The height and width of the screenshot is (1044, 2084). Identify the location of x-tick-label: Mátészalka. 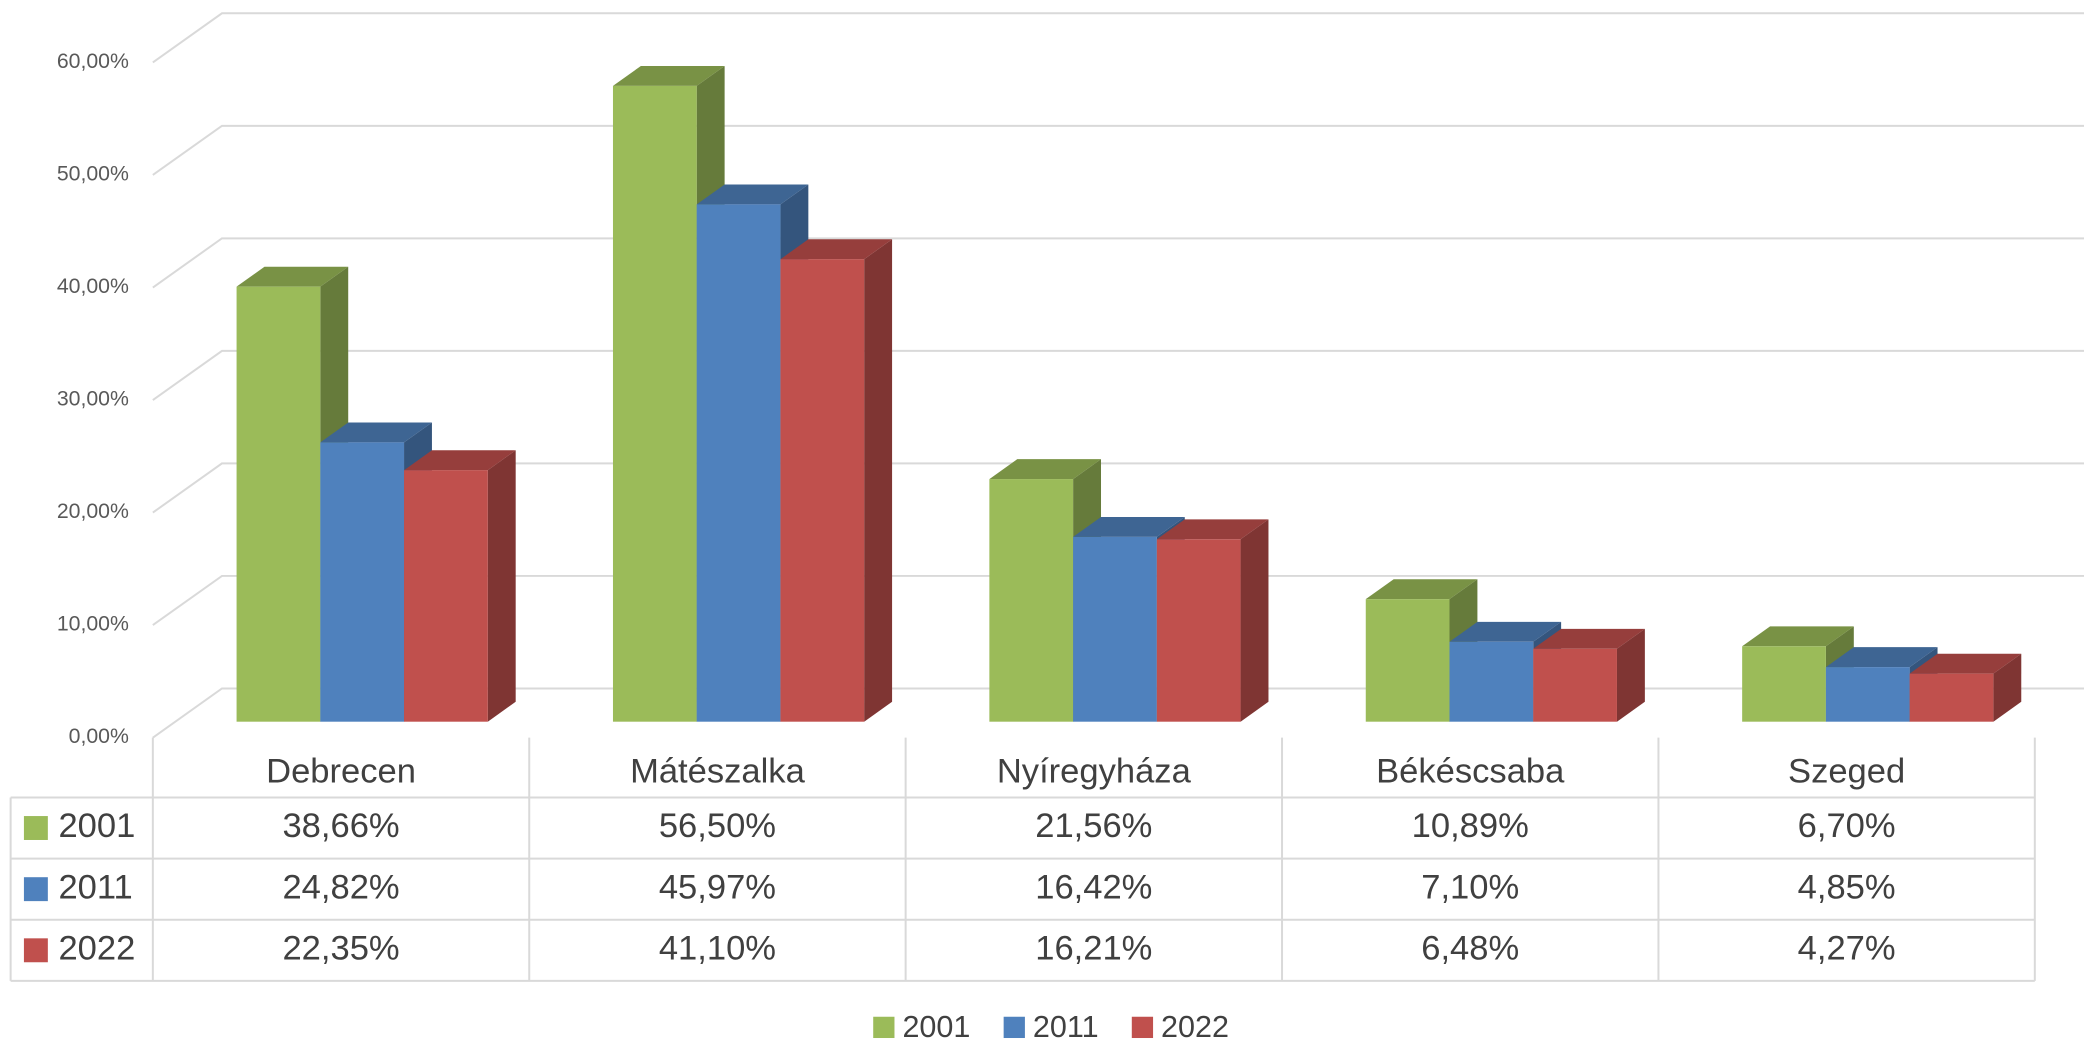
(718, 772).